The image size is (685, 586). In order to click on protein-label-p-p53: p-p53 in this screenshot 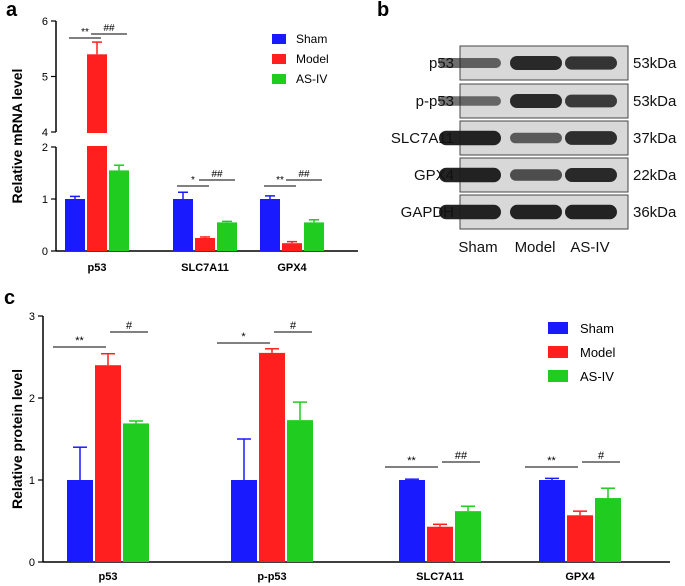, I will do `click(435, 101)`.